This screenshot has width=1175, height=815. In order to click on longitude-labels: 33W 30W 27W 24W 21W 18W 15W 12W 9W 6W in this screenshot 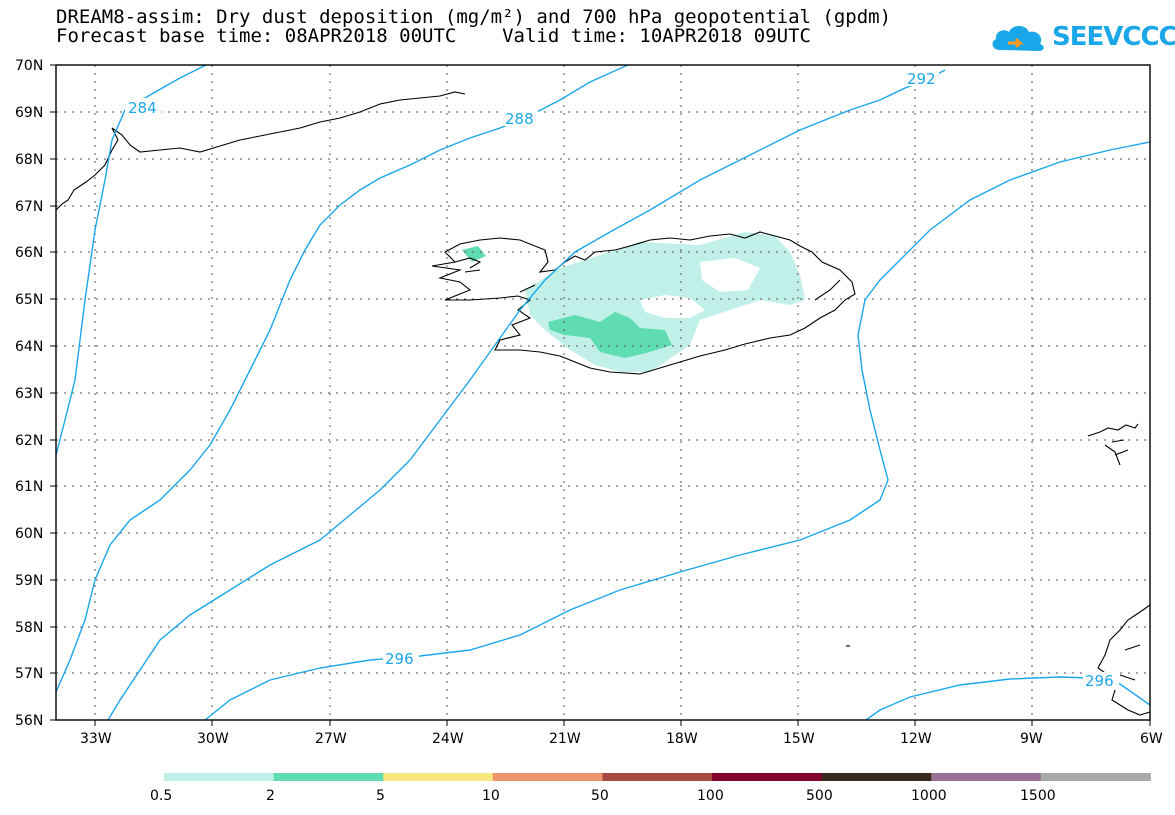, I will do `click(621, 739)`.